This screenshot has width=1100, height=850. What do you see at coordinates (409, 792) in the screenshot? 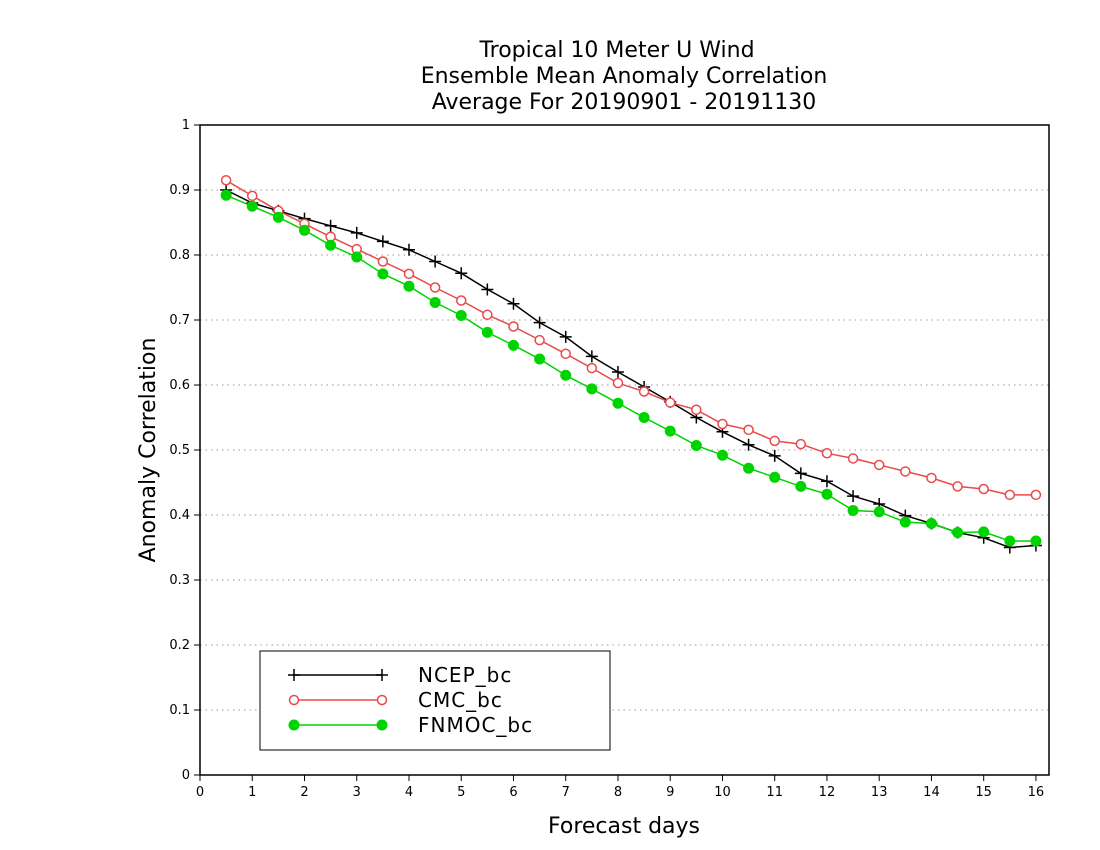
I see `x-tick-label: 4` at bounding box center [409, 792].